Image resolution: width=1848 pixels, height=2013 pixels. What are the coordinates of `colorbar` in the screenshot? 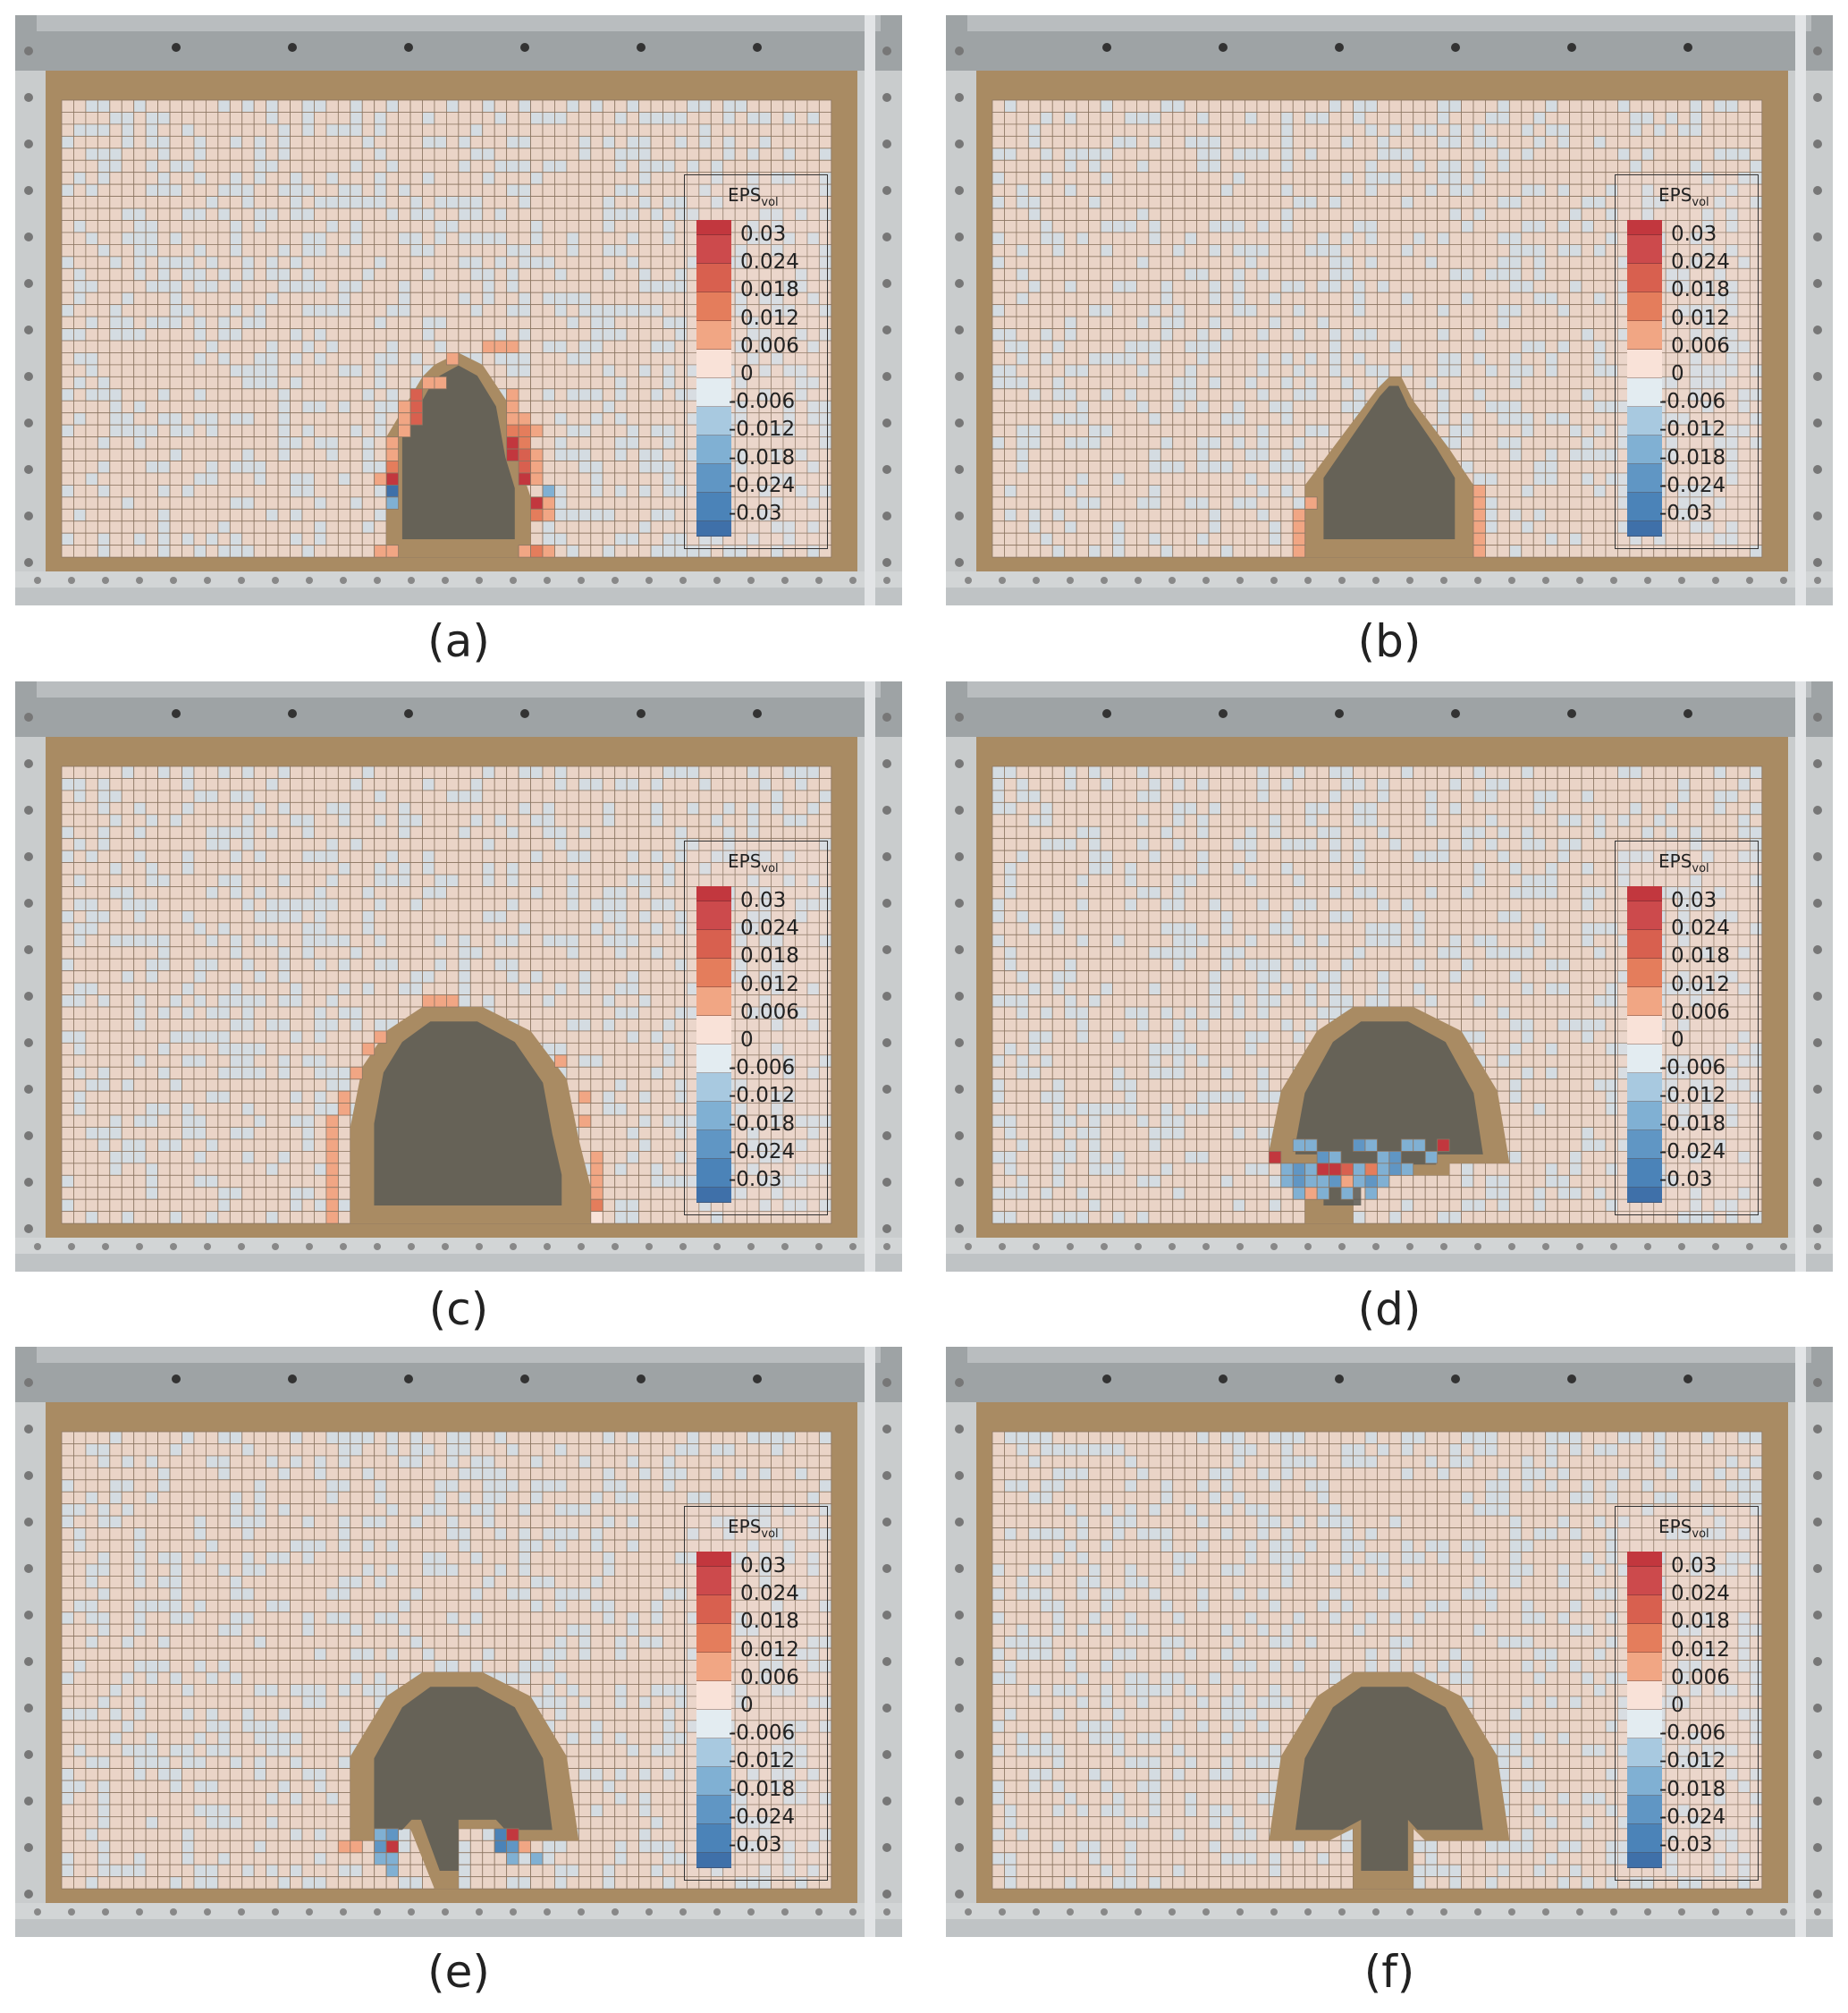 It's located at (713, 378).